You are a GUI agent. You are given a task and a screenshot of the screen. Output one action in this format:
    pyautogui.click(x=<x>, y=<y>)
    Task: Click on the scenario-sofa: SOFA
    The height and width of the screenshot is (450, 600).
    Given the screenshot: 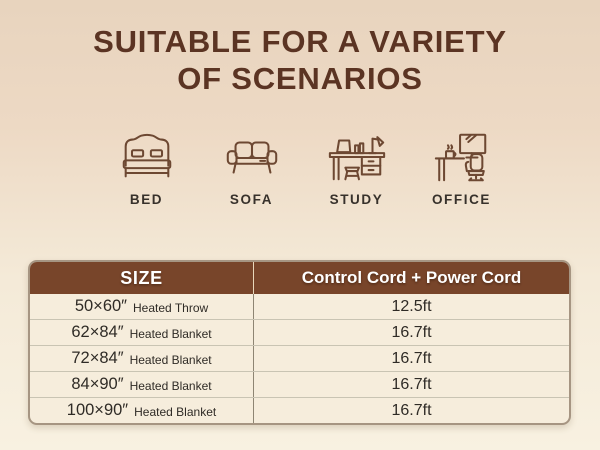 What is the action you would take?
    pyautogui.click(x=252, y=168)
    